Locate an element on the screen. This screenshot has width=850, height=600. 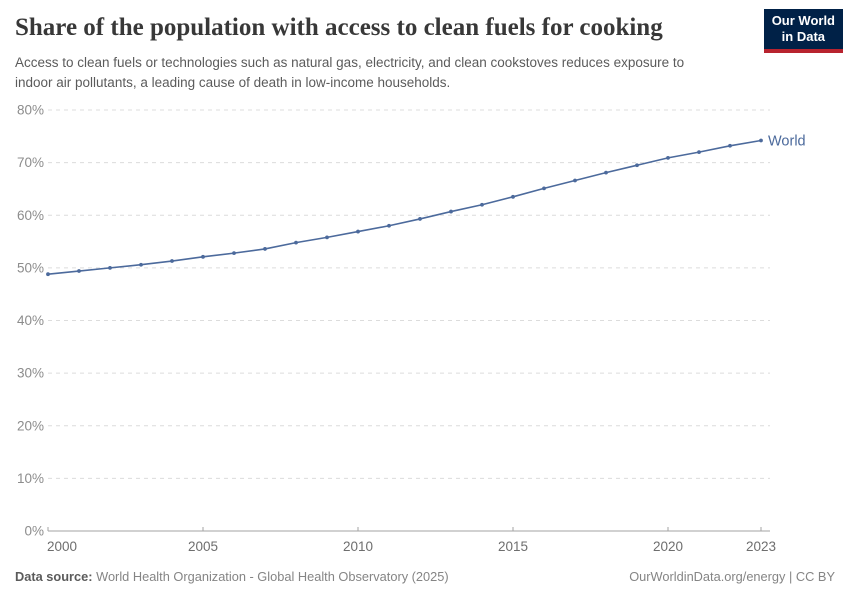
series-end-label: World is located at coordinates (787, 141).